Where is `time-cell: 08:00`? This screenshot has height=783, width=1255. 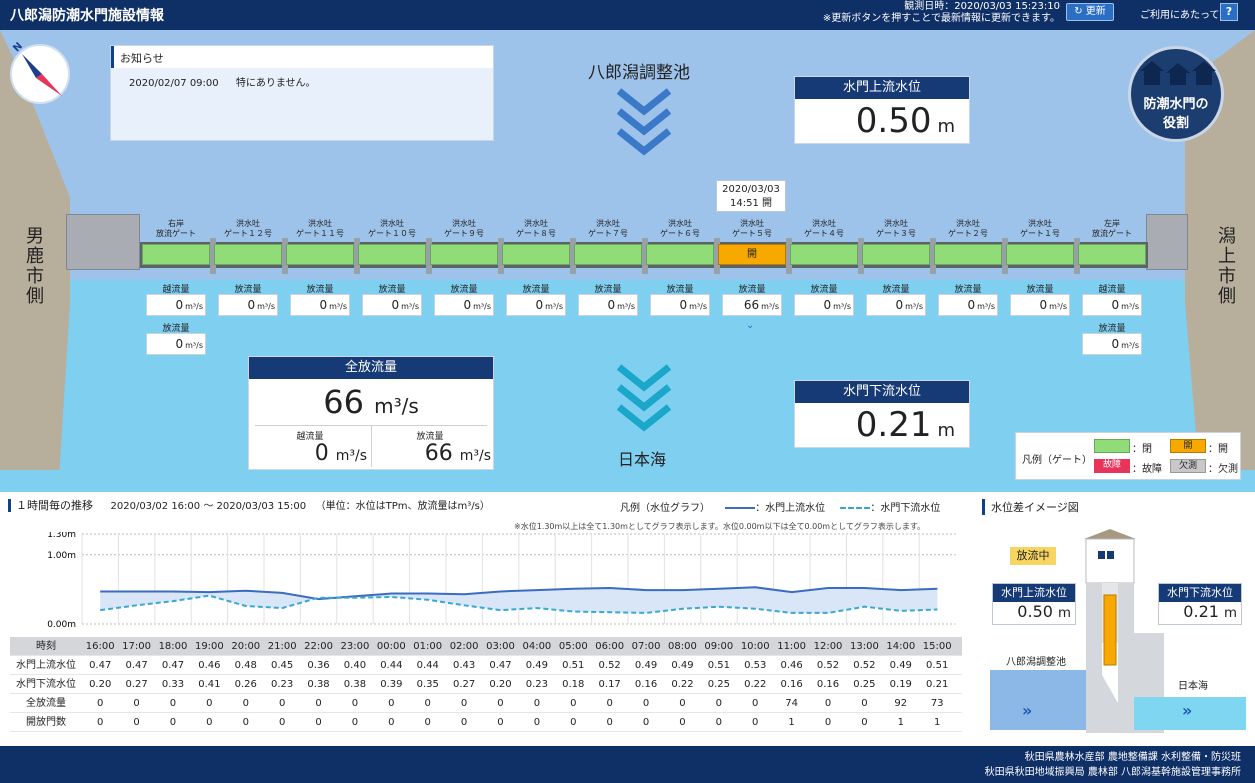 time-cell: 08:00 is located at coordinates (682, 646).